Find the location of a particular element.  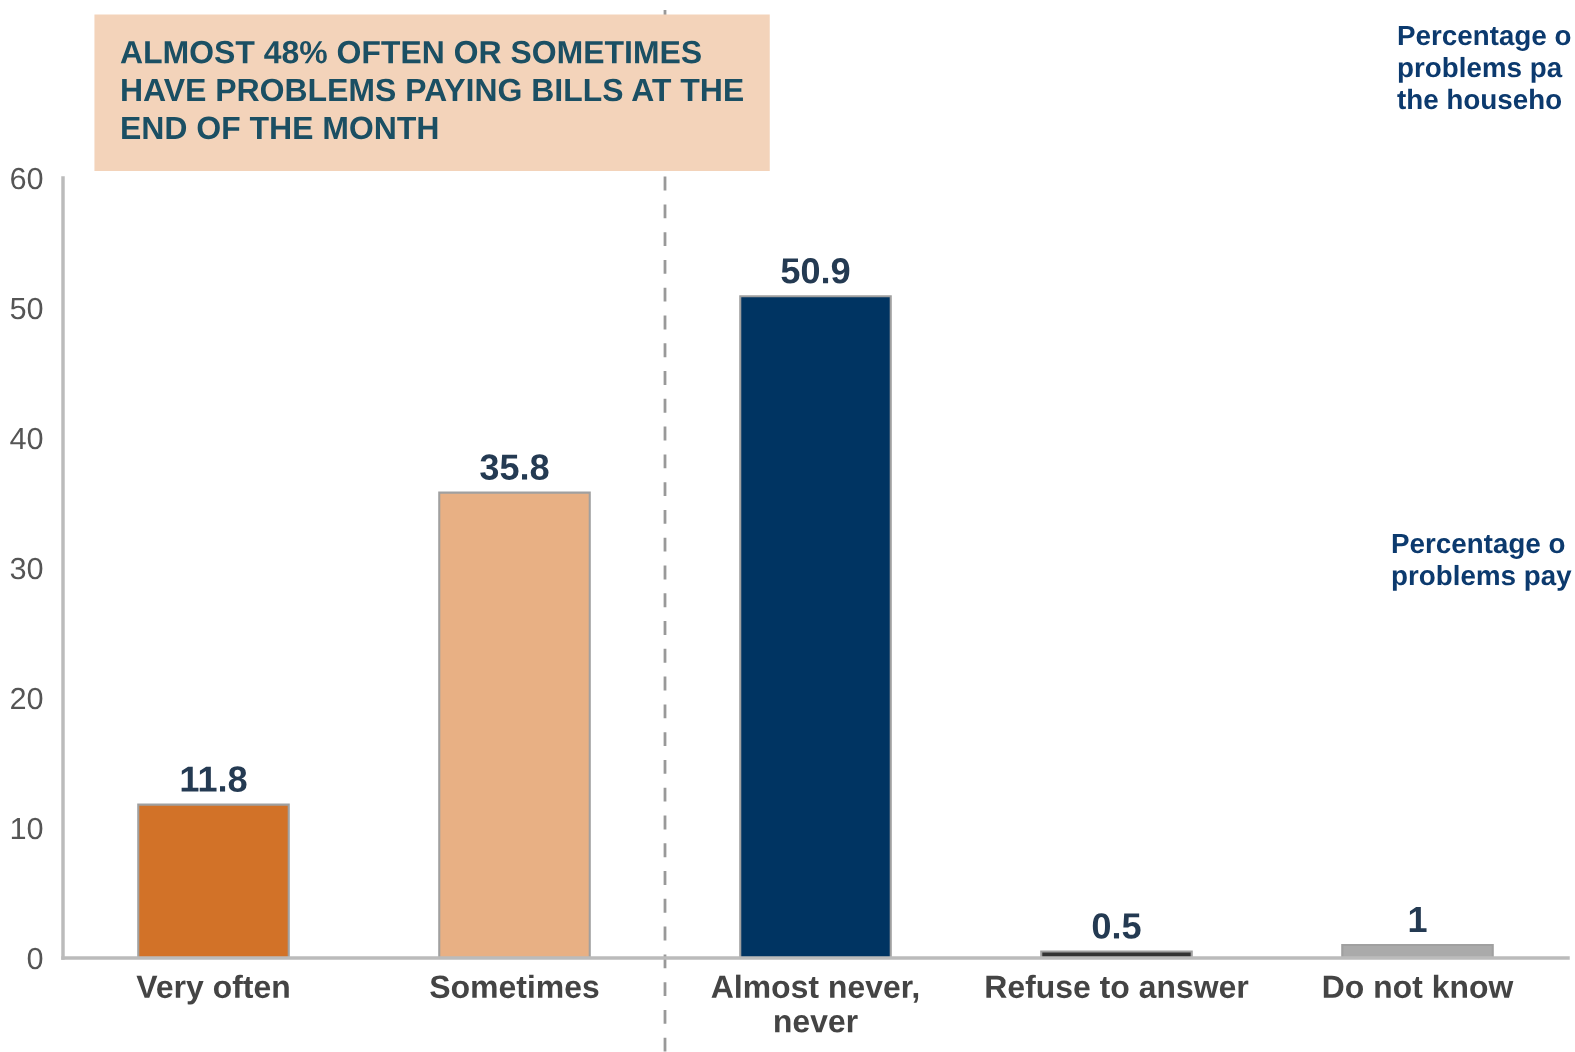

data-label: 50.9 is located at coordinates (815, 271).